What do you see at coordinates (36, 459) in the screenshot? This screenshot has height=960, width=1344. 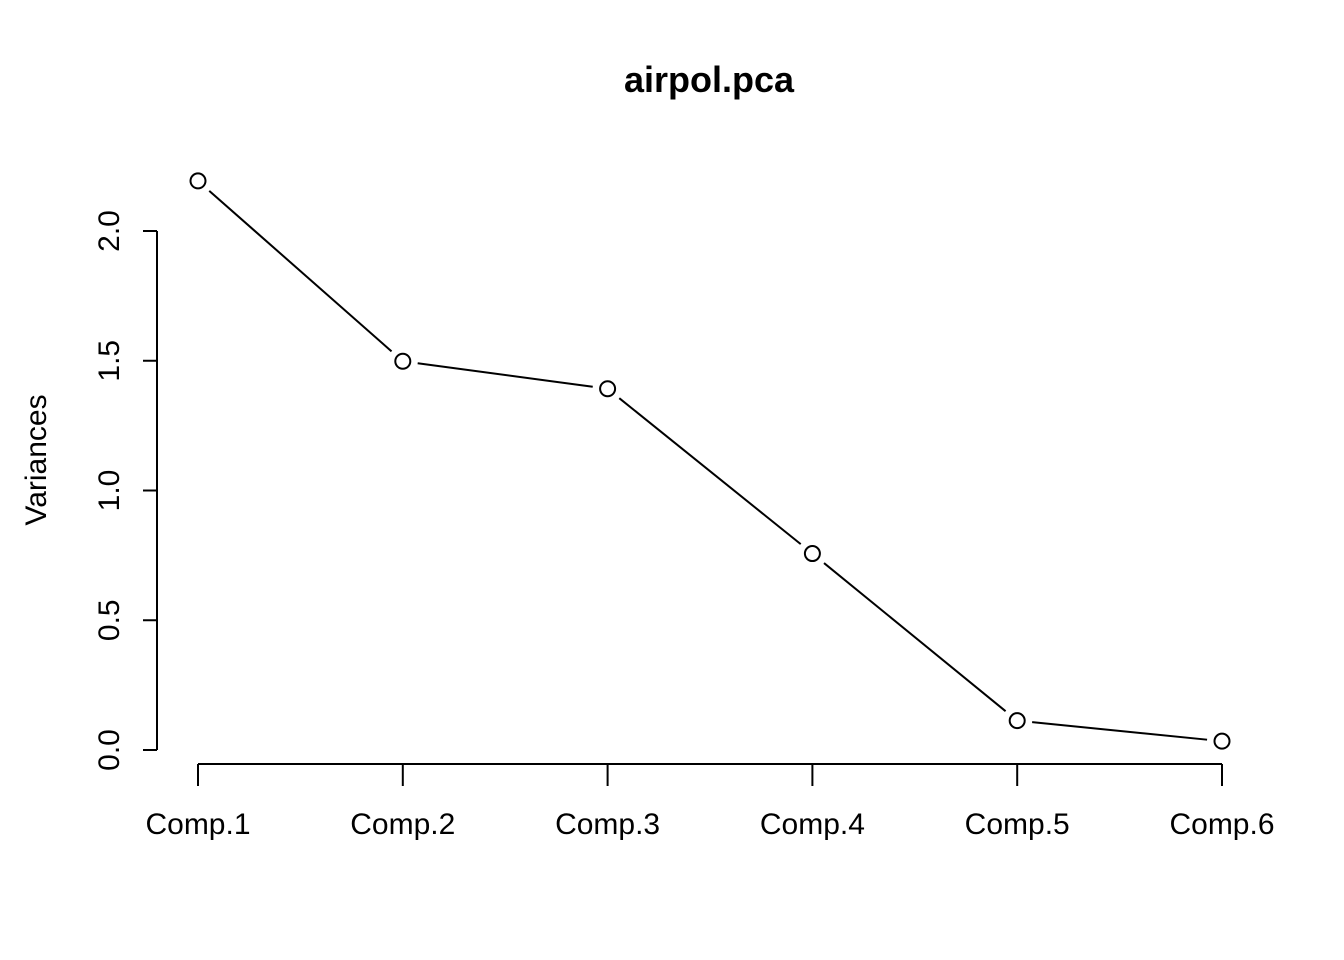 I see `y-axis-label: Variances` at bounding box center [36, 459].